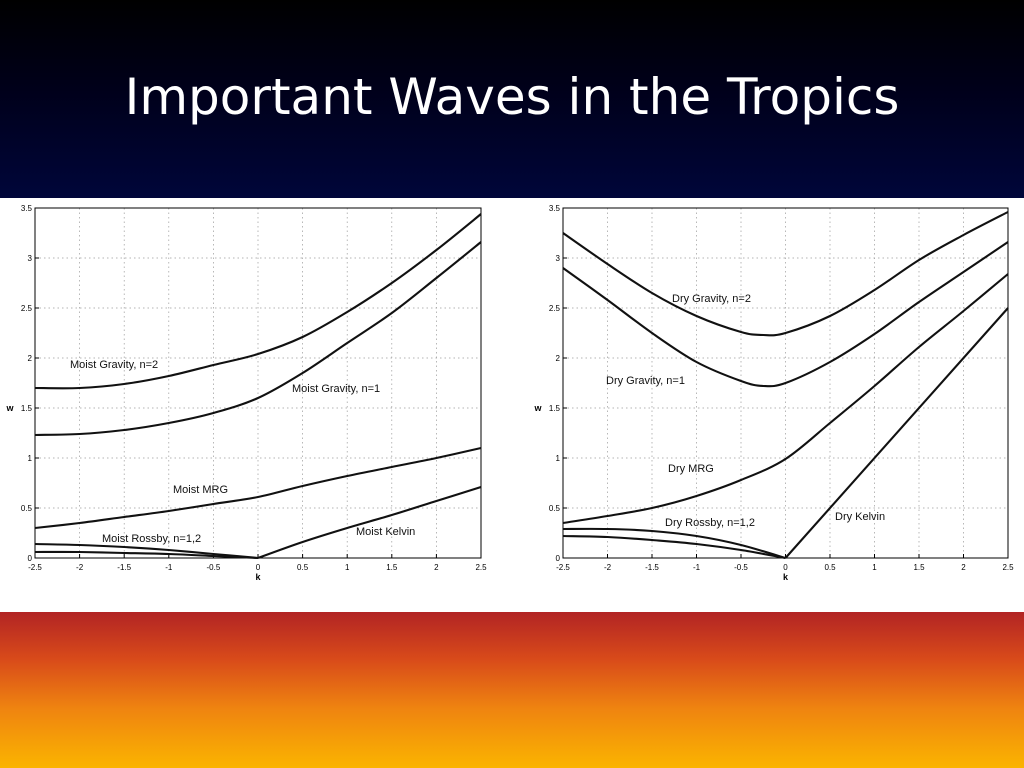 The height and width of the screenshot is (768, 1024). I want to click on moist-rossby-label: Moist Rossby, n=1,2, so click(151, 539).